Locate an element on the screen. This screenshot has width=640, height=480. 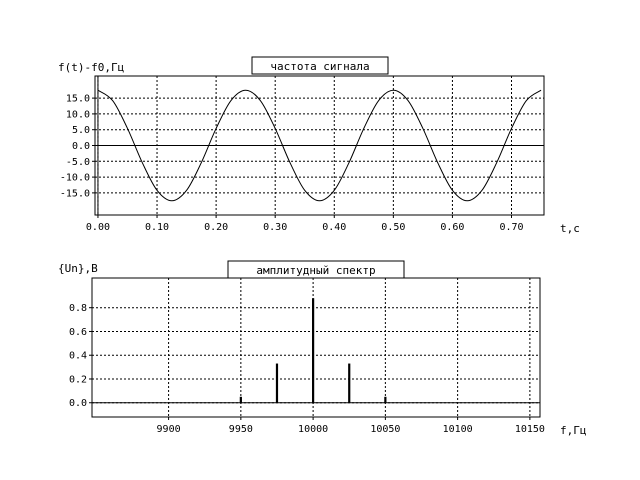
x-tick-label: 0.20 is located at coordinates (216, 227).